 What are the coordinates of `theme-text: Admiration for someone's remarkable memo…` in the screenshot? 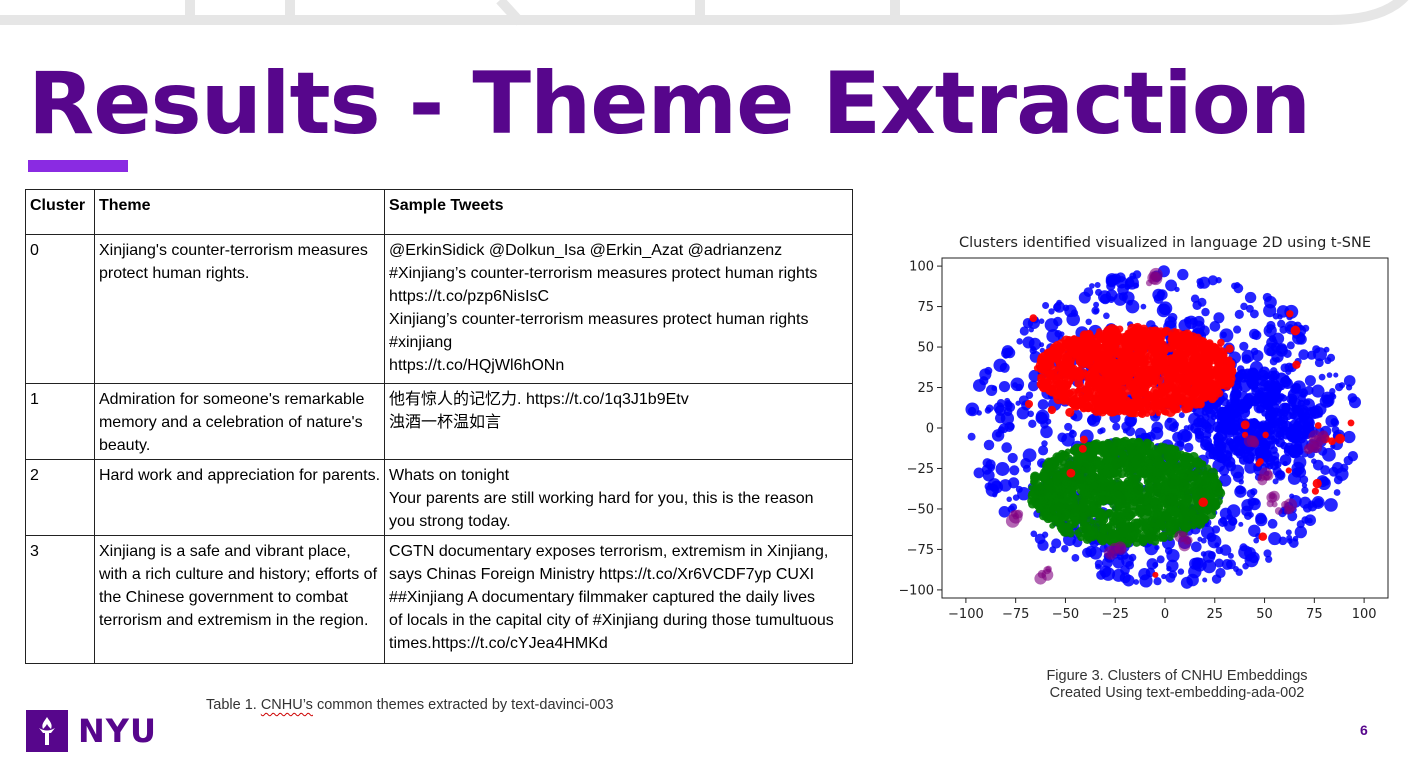 It's located at (239, 421).